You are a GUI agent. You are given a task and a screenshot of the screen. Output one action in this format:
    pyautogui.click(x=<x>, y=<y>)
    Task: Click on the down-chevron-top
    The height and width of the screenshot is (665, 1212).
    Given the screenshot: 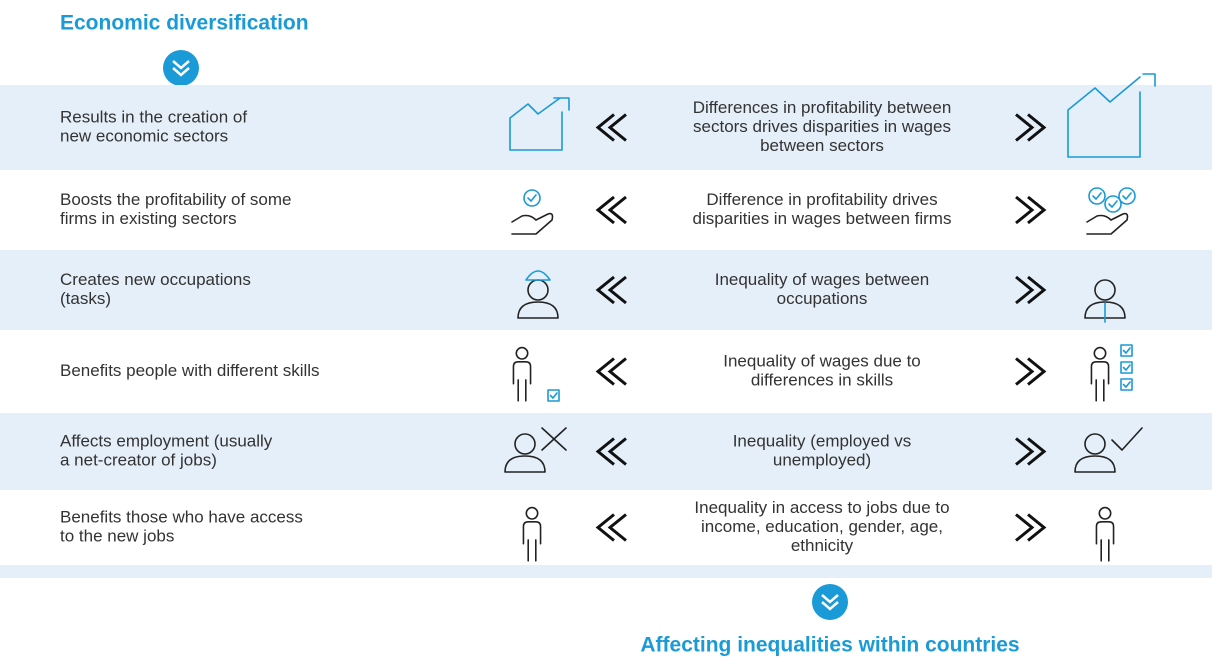 What is the action you would take?
    pyautogui.click(x=181, y=68)
    